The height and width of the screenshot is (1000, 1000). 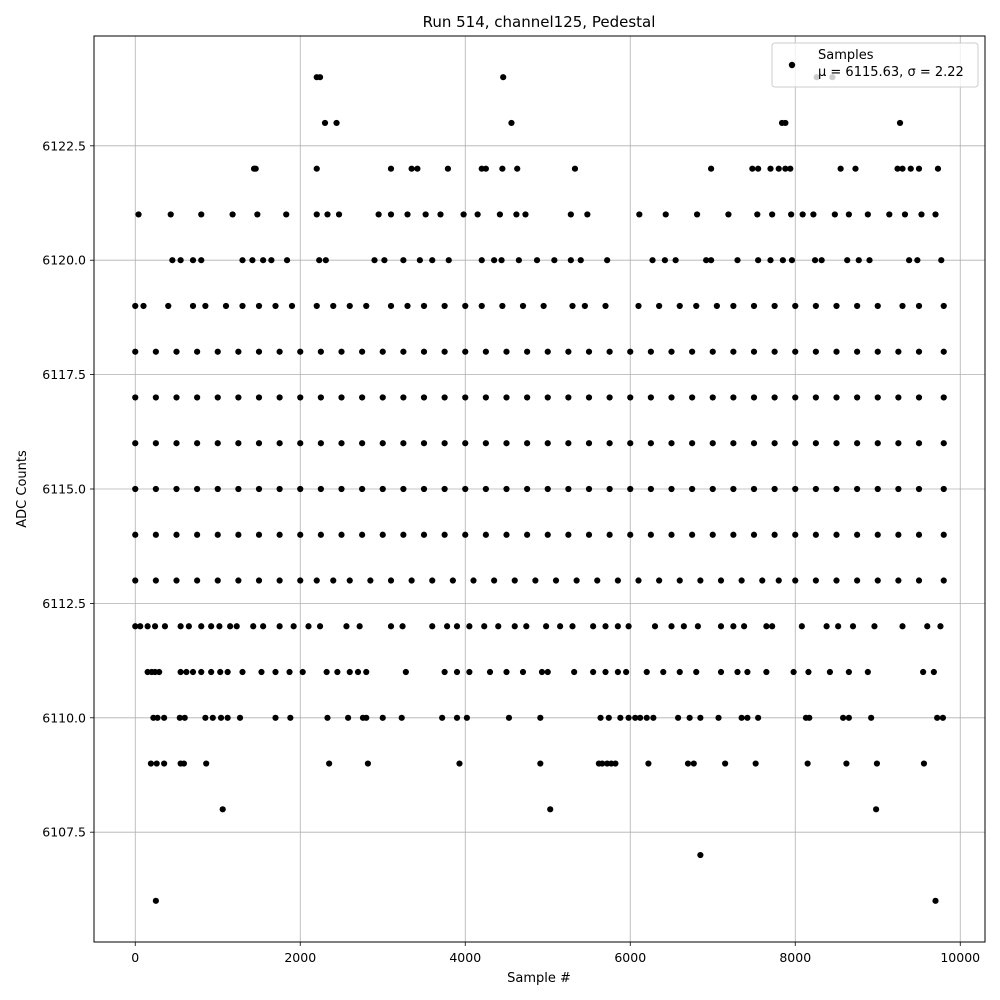 I want to click on x-tick-label: 6000, so click(x=630, y=957).